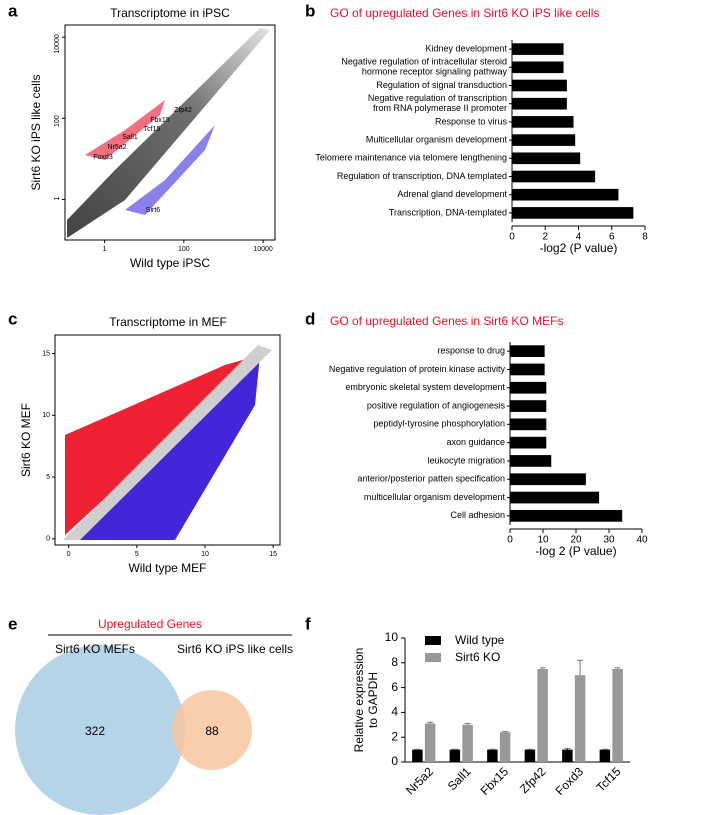 The image size is (720, 815). Describe the element at coordinates (608, 779) in the screenshot. I see `x-tick-label: Tcf15` at that location.